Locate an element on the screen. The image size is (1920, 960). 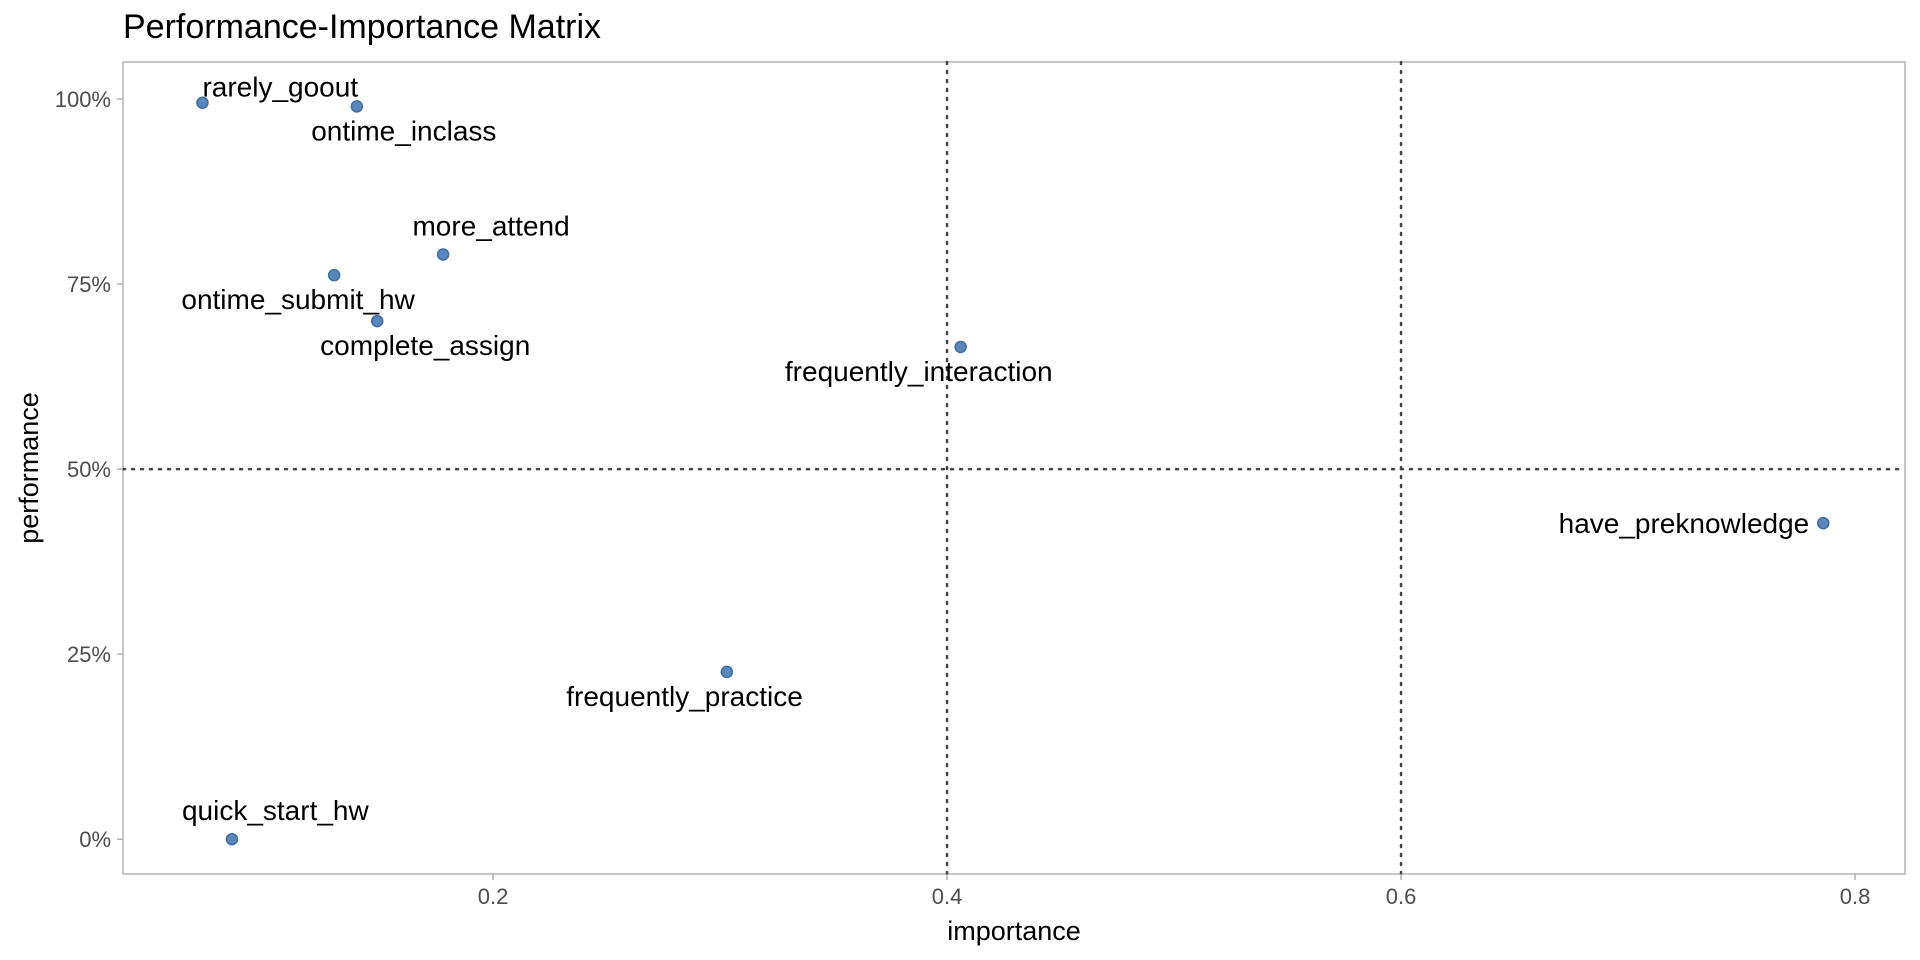
y-axis-title: performance is located at coordinates (29, 468).